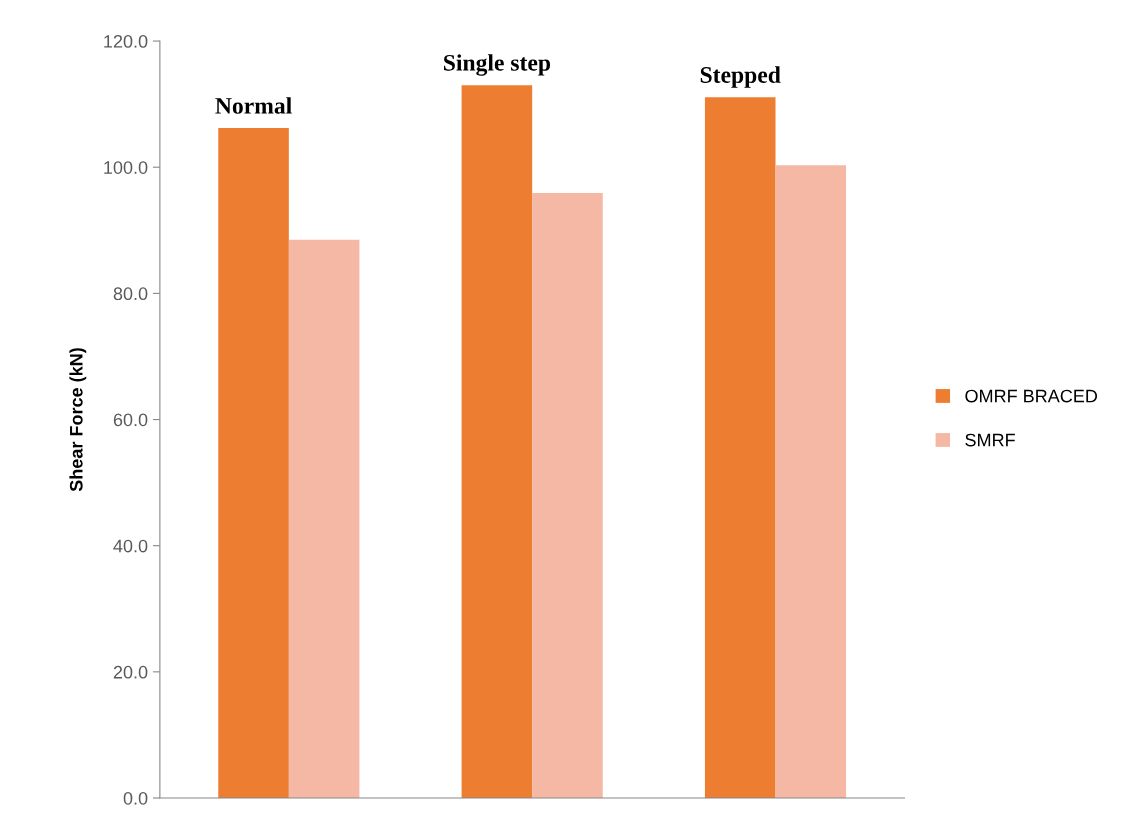  I want to click on y-tick-label: 80.0, so click(130, 294).